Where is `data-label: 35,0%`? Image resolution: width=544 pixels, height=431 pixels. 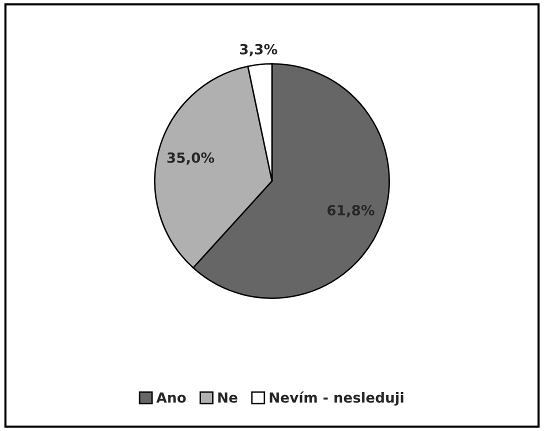
data-label: 35,0% is located at coordinates (190, 158).